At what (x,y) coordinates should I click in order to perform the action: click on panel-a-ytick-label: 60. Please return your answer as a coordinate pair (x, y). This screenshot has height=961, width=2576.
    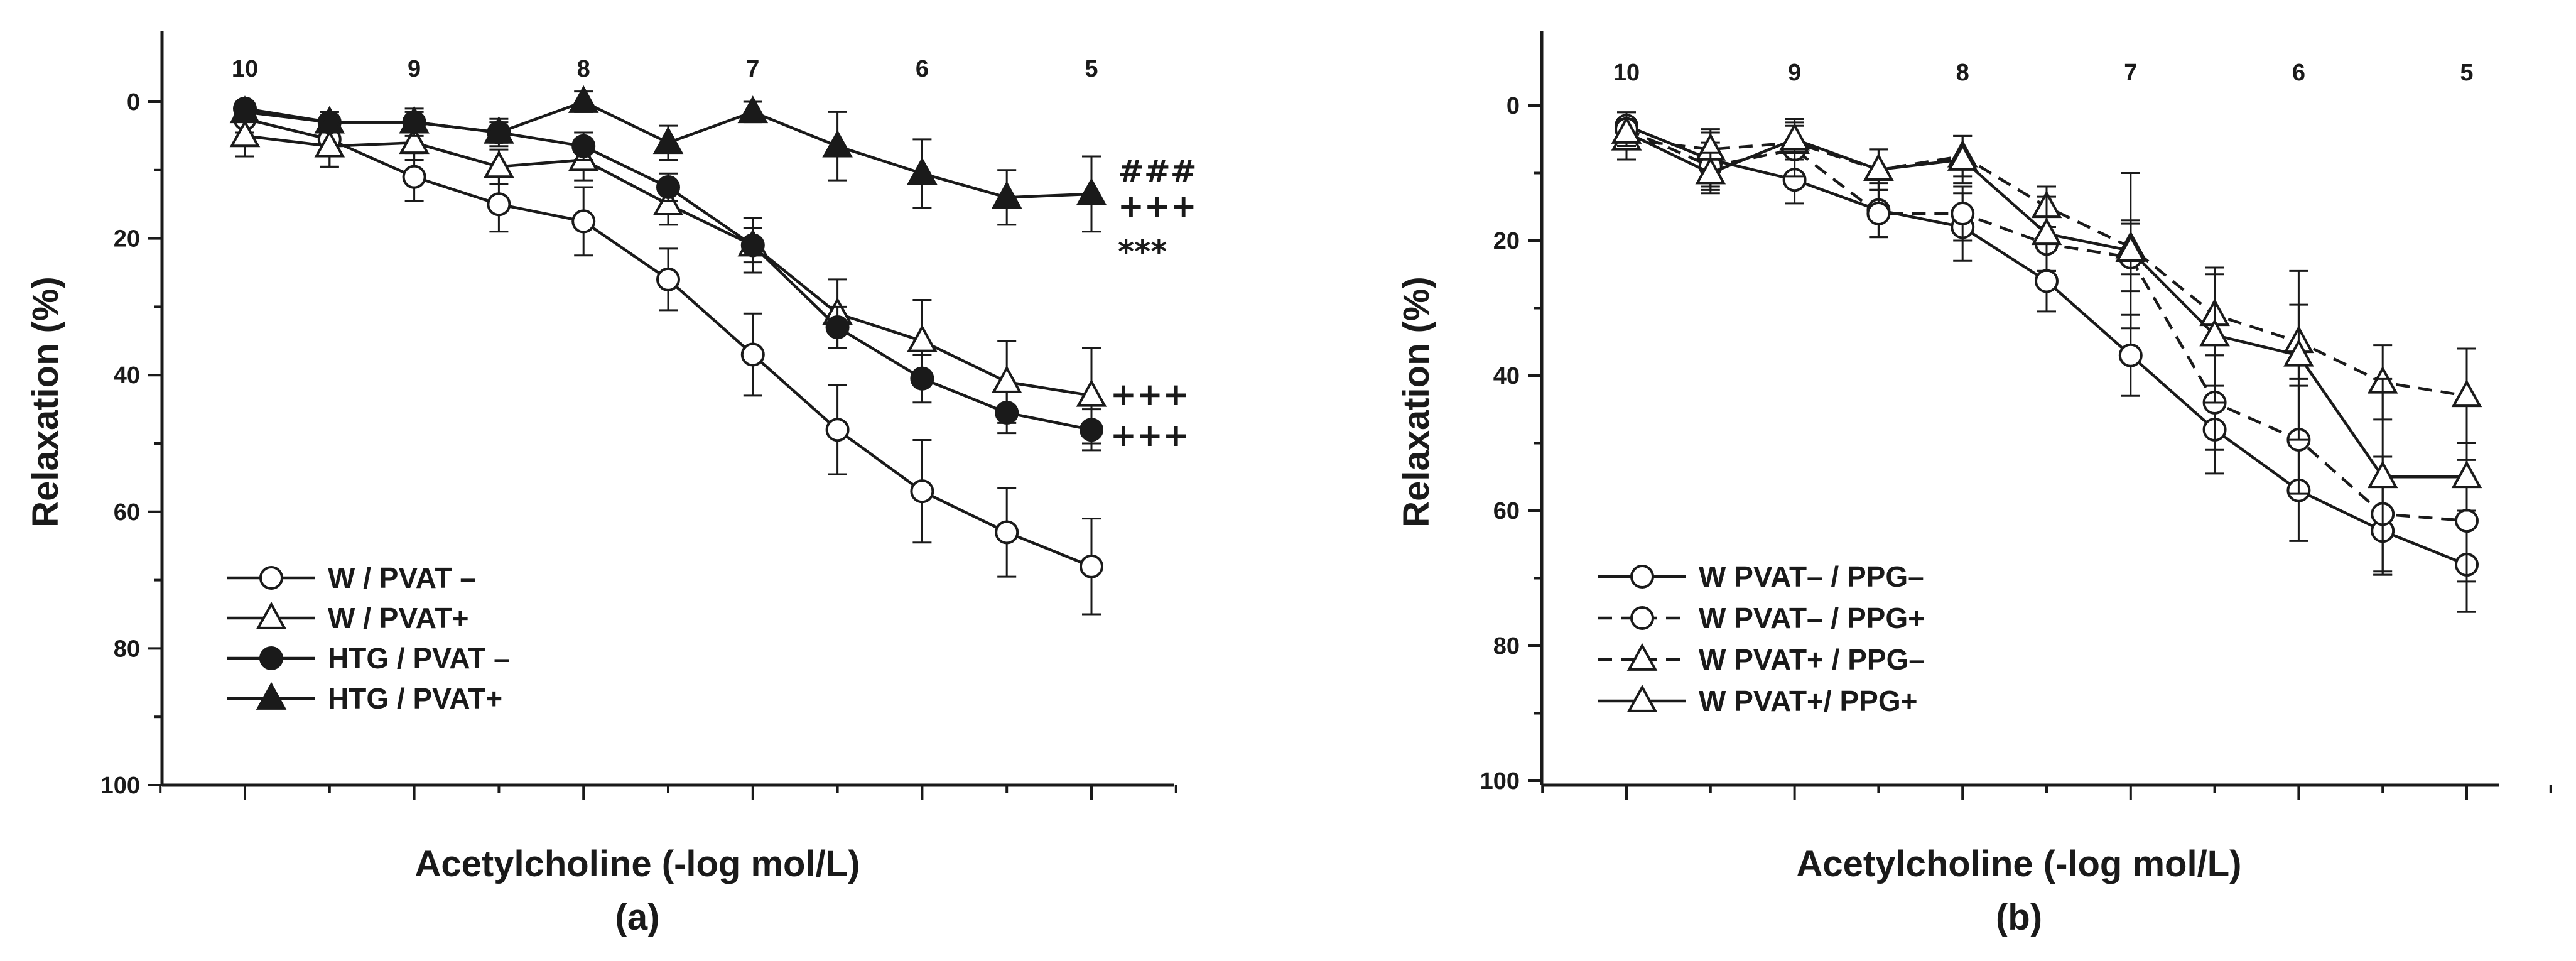
    Looking at the image, I should click on (127, 512).